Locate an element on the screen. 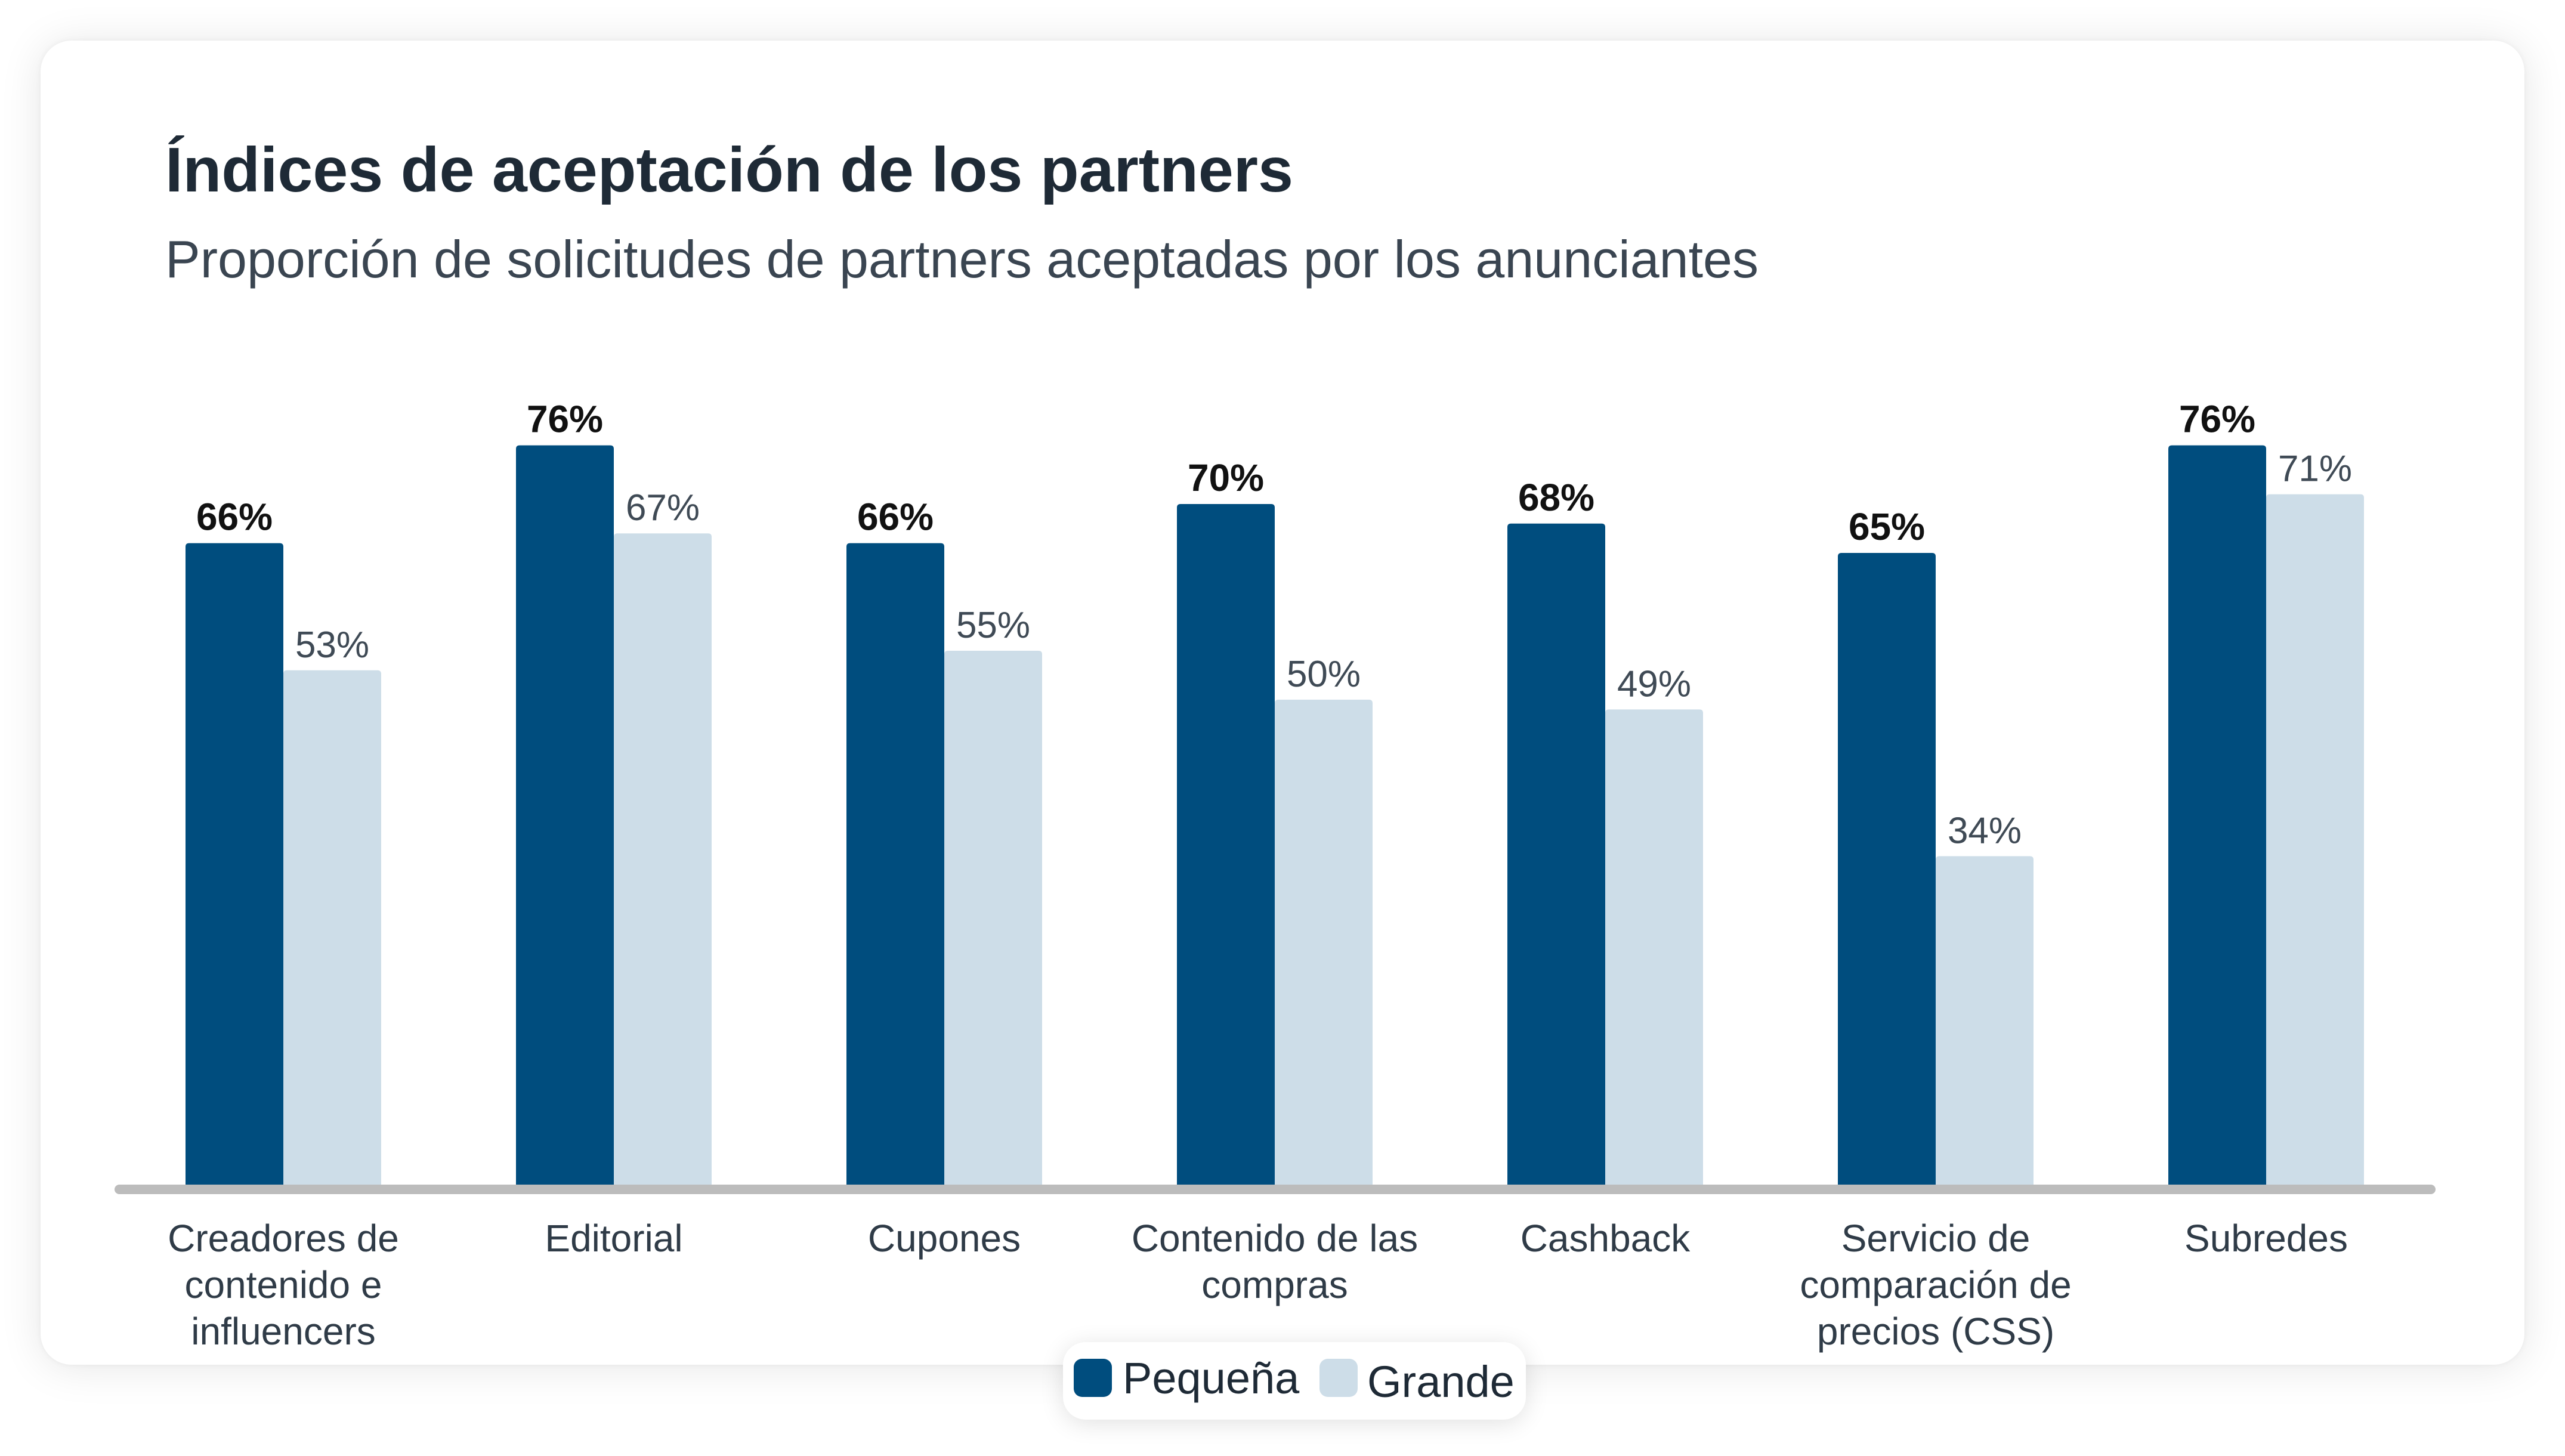 The width and height of the screenshot is (2565, 1456). category-label-line: influencers is located at coordinates (283, 1331).